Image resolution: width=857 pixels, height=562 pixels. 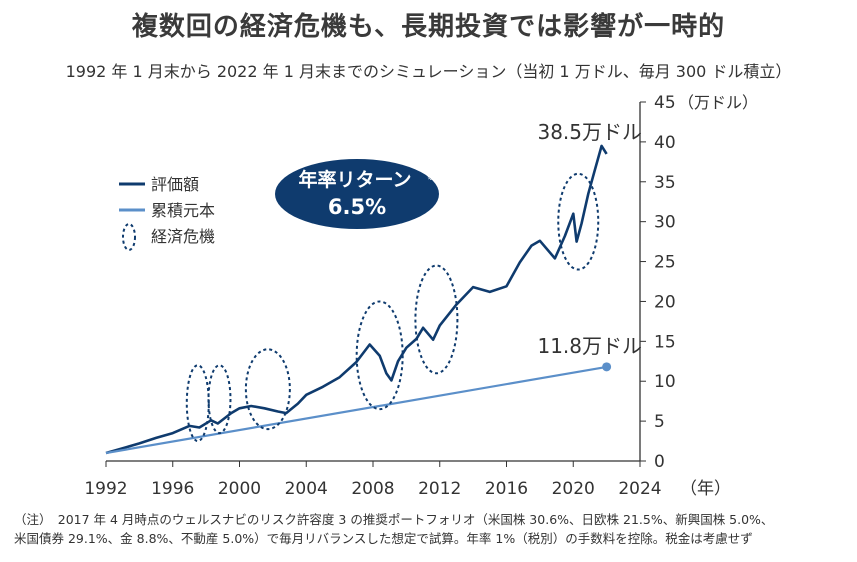 I want to click on x-tick-label: 2016, so click(x=506, y=489).